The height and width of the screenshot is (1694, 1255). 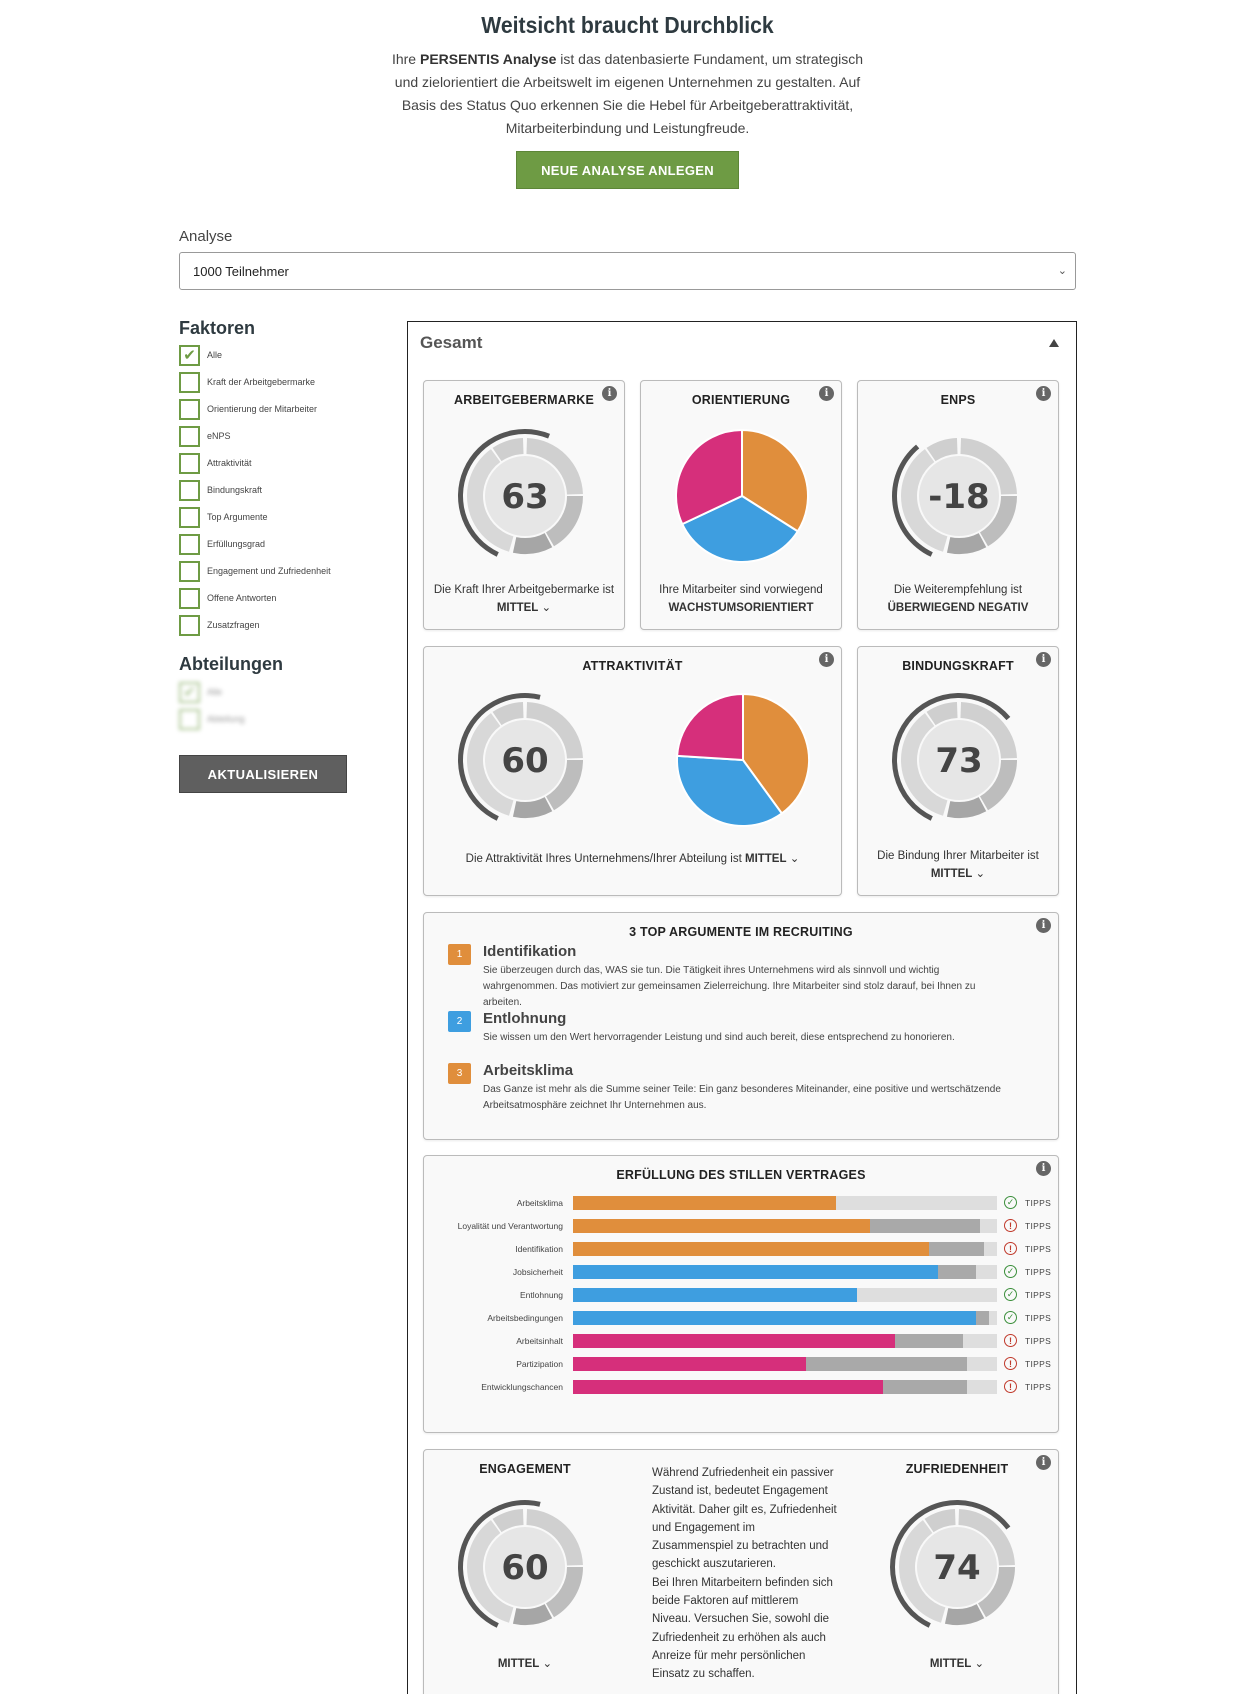 What do you see at coordinates (205, 436) in the screenshot?
I see `checkbox-row: eNPS` at bounding box center [205, 436].